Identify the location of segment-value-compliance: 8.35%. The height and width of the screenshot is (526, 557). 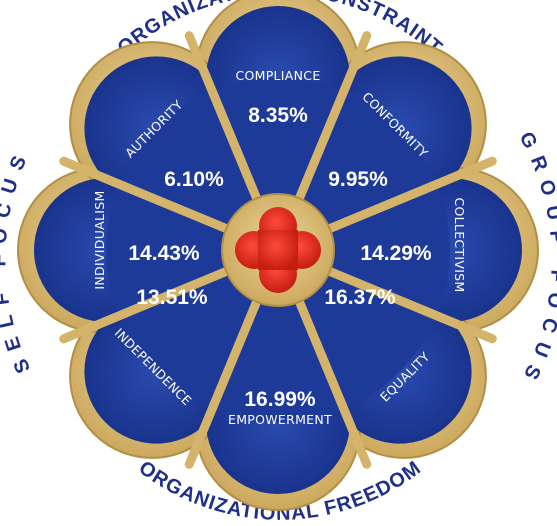
(278, 115).